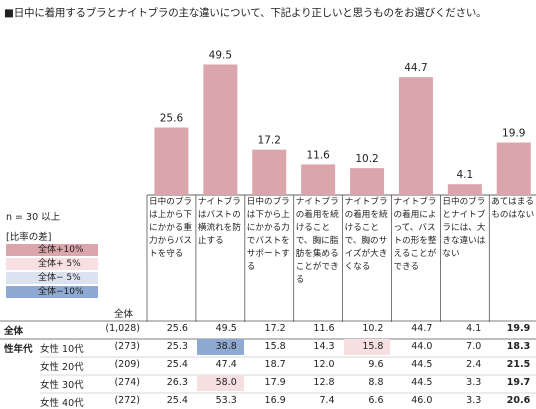 This screenshot has height=409, width=536. Describe the element at coordinates (127, 346) in the screenshot. I see `row-sample-size: (273)` at that location.